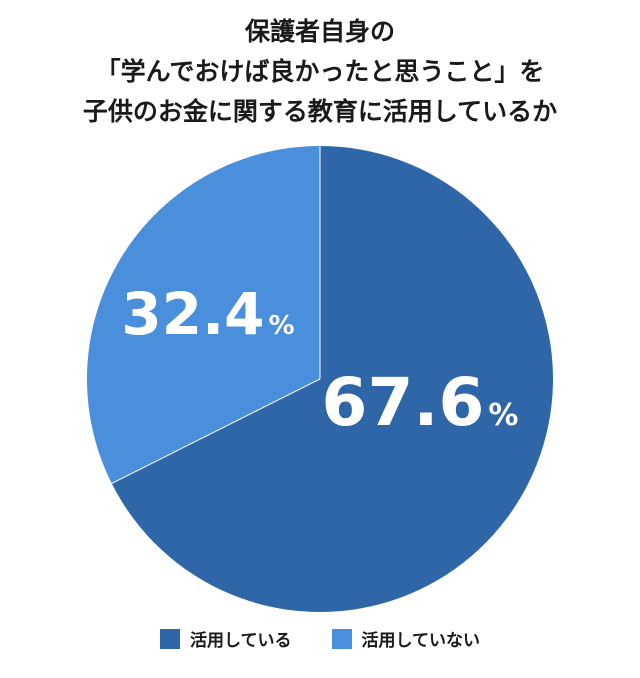  Describe the element at coordinates (341, 638) in the screenshot. I see `legend-swatch-not-using` at that location.